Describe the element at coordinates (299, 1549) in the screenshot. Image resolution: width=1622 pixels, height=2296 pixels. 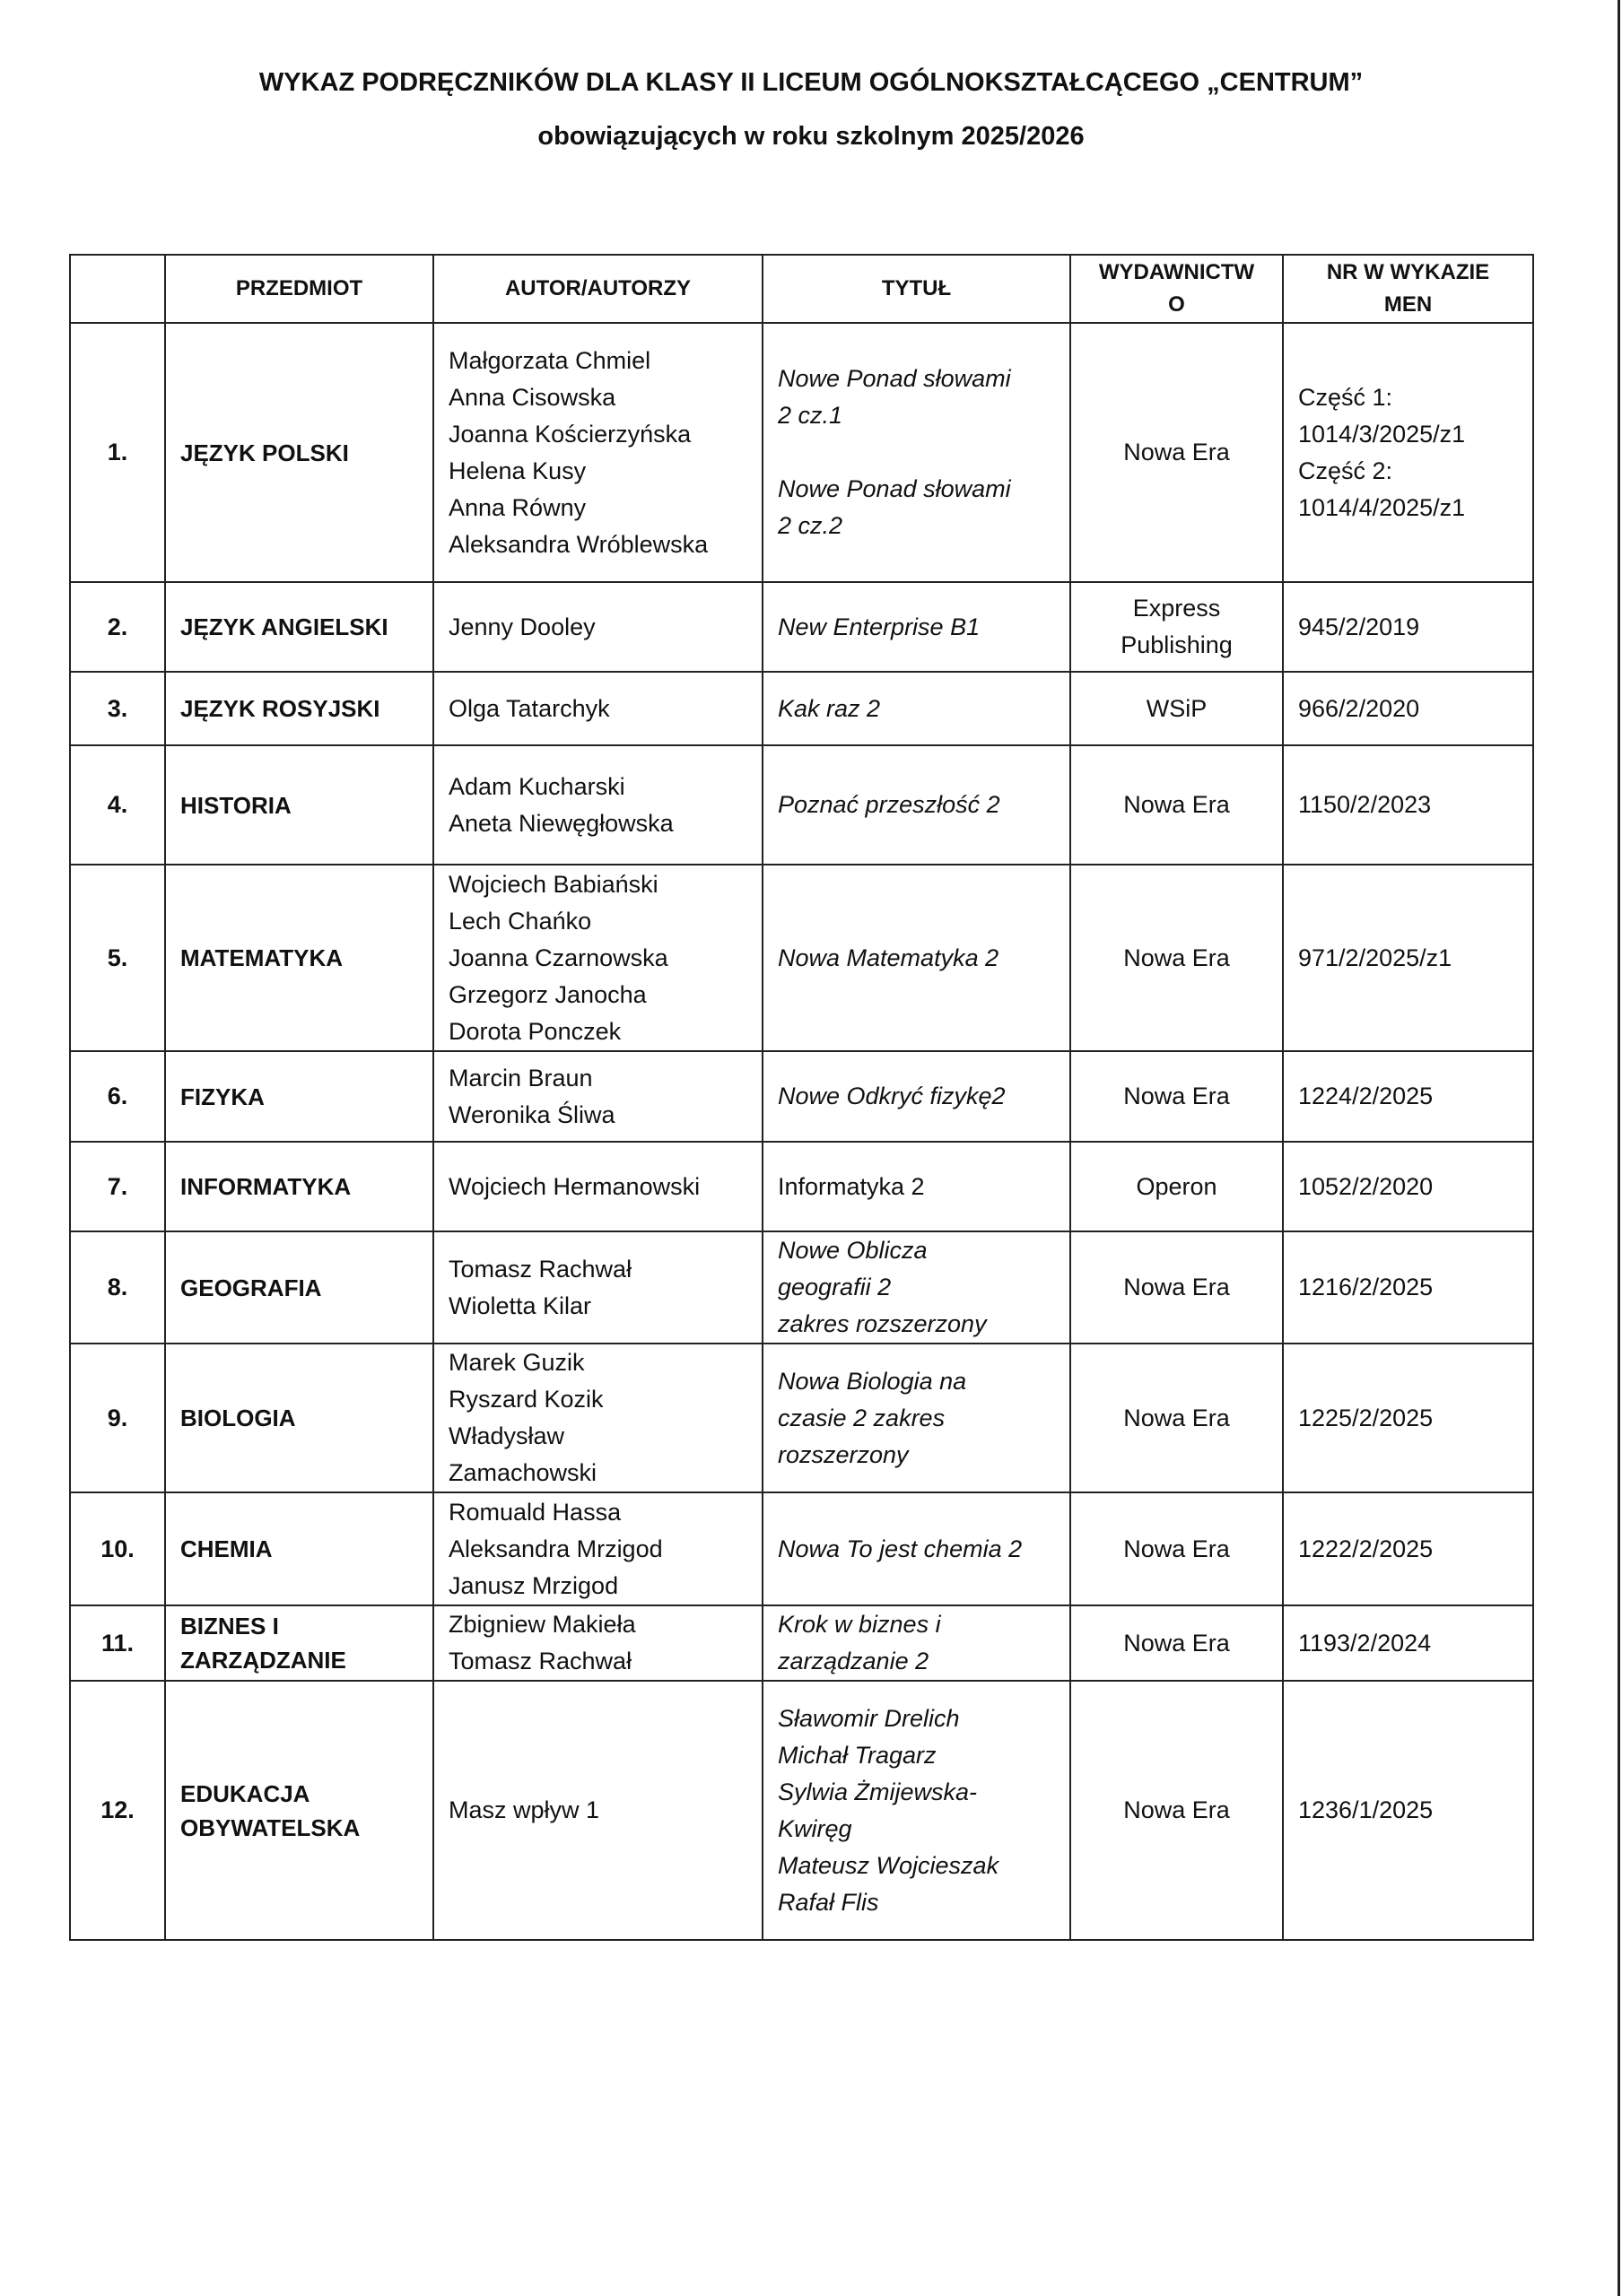
I see `subject-cell: CHEMIA` at that location.